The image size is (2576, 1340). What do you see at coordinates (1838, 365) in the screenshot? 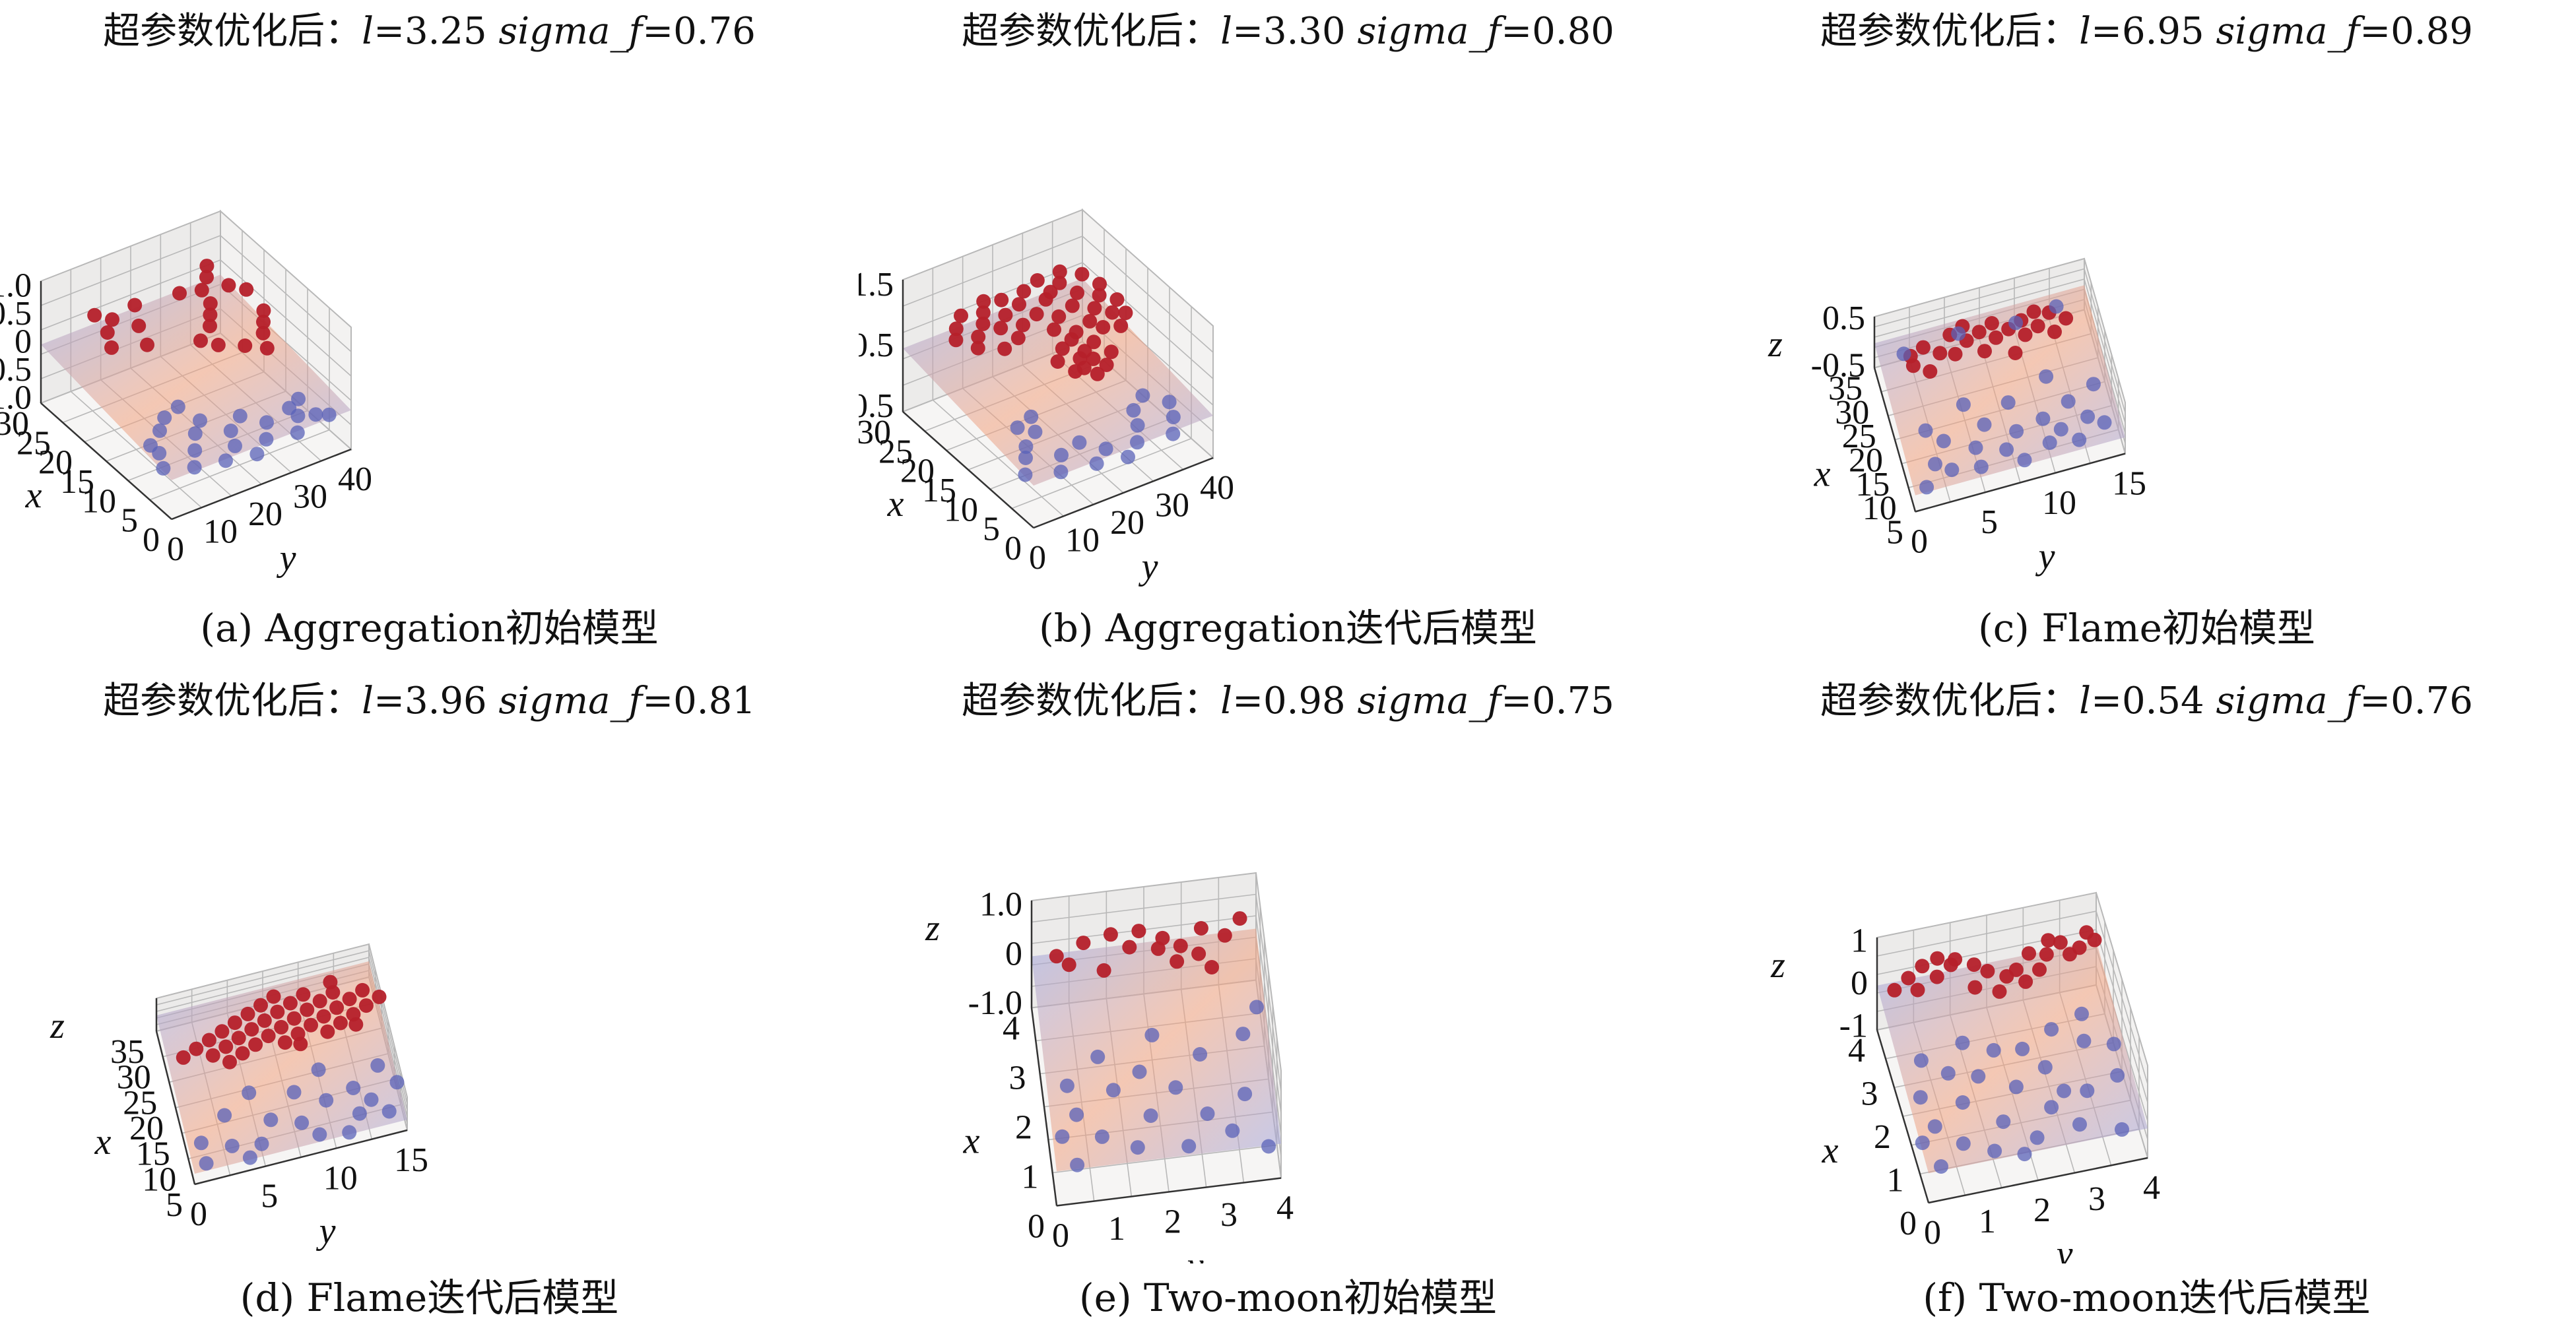
I see `z-tick-label: -0.5` at bounding box center [1838, 365].